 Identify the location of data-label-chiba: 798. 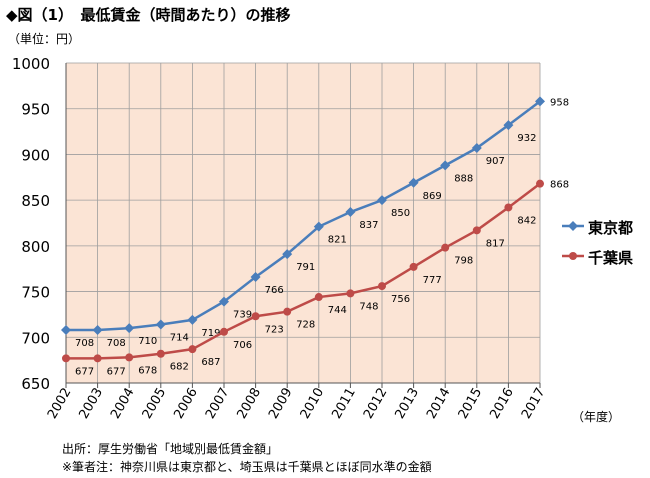
(463, 261).